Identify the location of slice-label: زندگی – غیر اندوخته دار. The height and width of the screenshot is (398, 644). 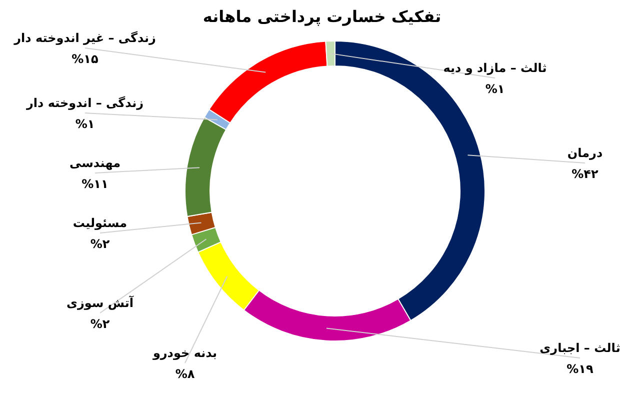
(84, 38).